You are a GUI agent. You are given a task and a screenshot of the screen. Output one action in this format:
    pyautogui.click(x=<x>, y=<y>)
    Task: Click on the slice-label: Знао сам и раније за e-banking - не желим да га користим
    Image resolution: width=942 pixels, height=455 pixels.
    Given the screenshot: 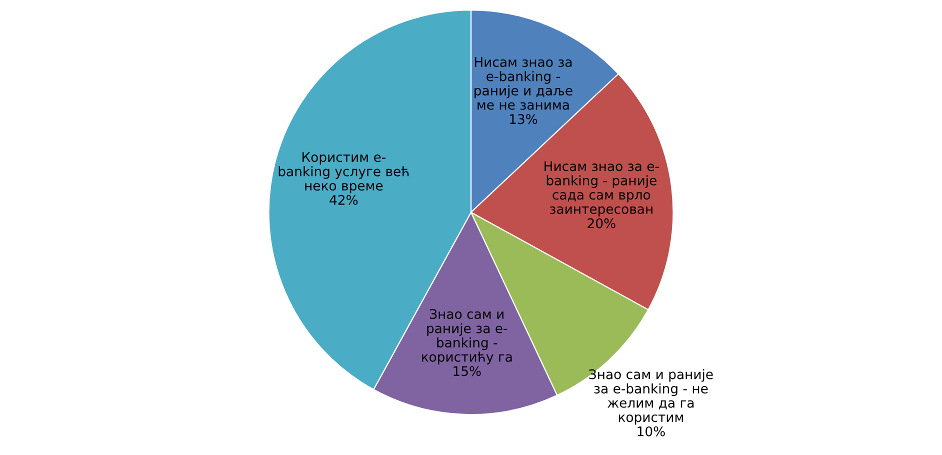 What is the action you would take?
    pyautogui.click(x=651, y=397)
    